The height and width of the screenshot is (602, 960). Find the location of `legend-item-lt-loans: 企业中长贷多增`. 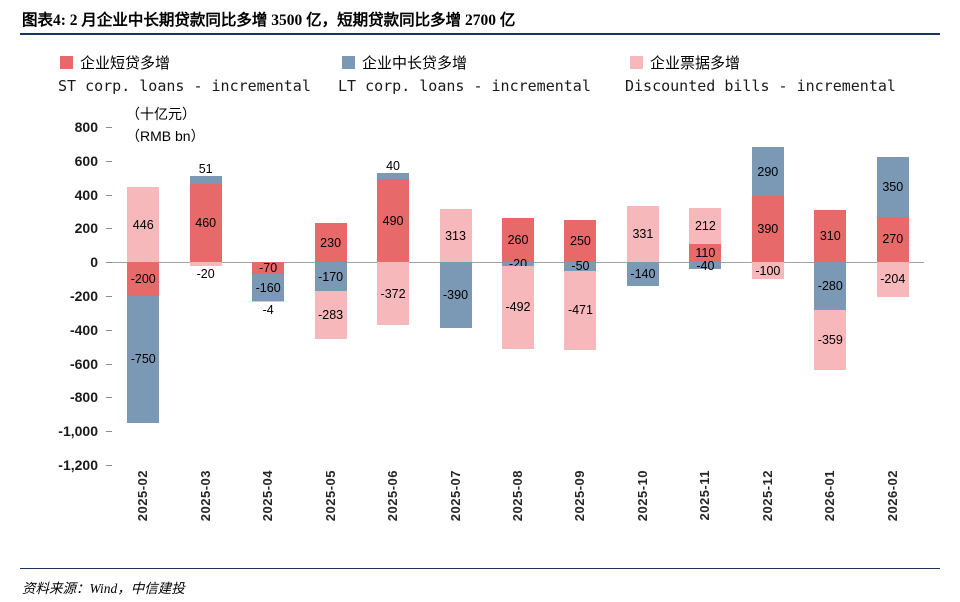

legend-item-lt-loans: 企业中长贷多增 is located at coordinates (404, 62).